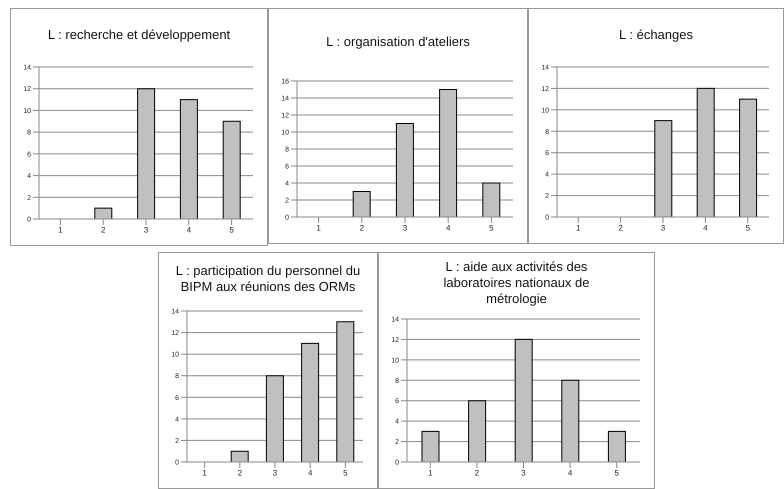 The image size is (784, 489). I want to click on chart-title: L : participation du personnel du BIPM aux réunions des ORMs, so click(268, 279).